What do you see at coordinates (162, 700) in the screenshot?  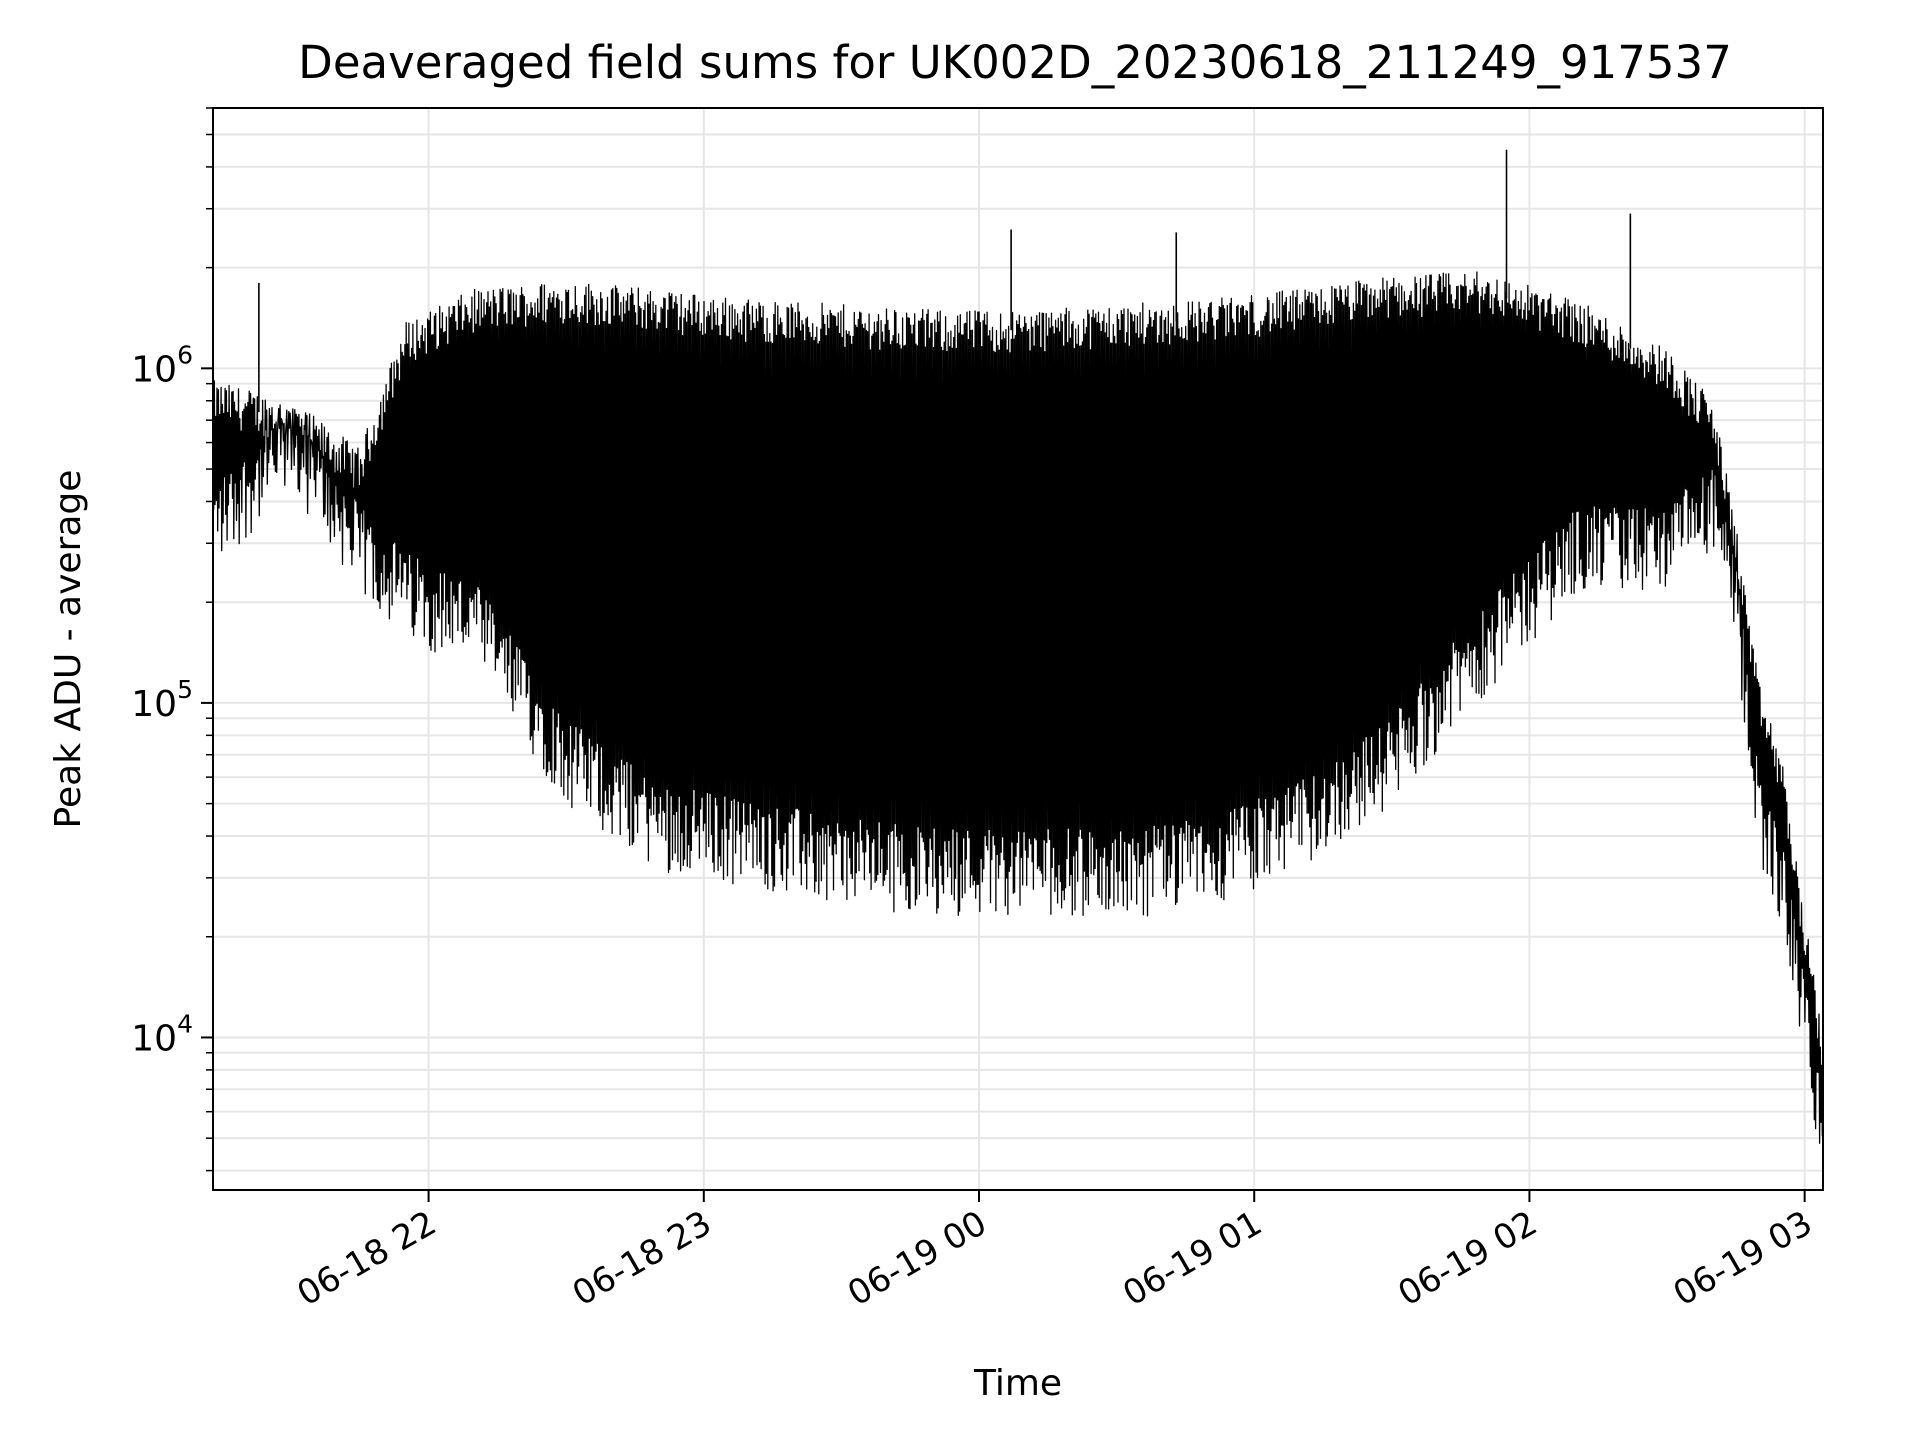 I see `y-tick-label: 10⁵` at bounding box center [162, 700].